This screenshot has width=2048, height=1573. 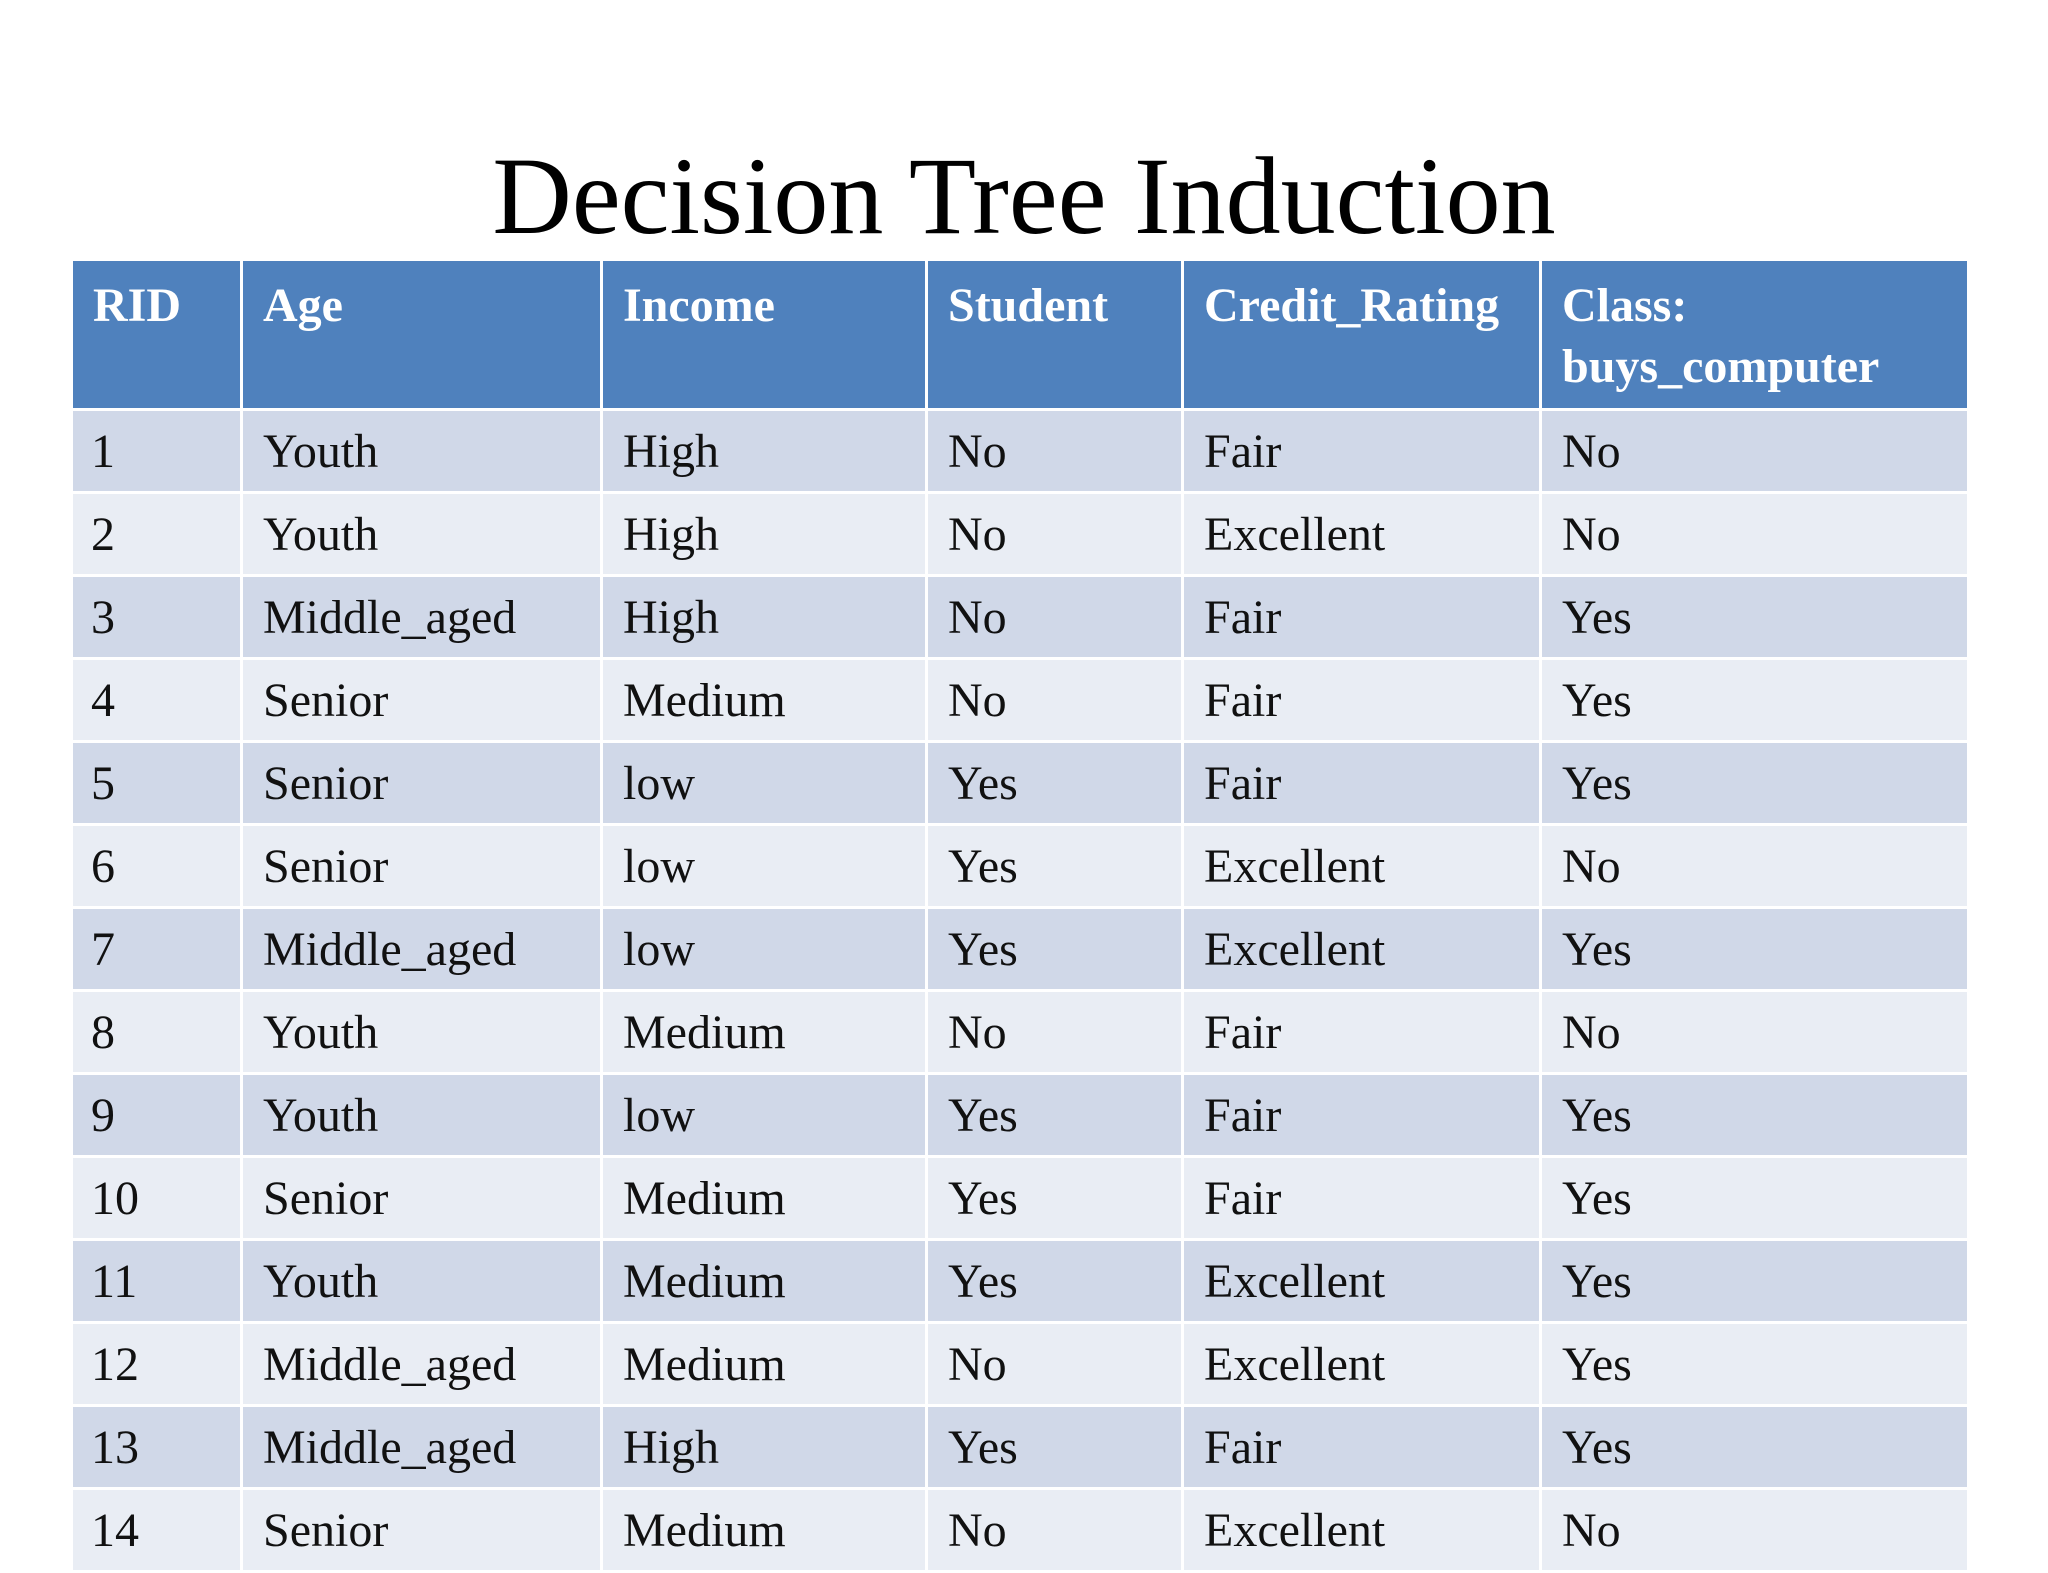 I want to click on header-credit-rating: Credit_Rating, so click(x=1361, y=334).